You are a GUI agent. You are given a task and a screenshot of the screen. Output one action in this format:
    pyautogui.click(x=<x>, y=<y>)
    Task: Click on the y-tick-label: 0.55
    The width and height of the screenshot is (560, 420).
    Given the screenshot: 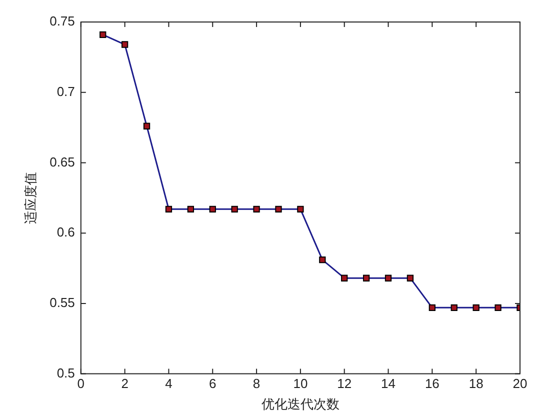 What is the action you would take?
    pyautogui.click(x=62, y=302)
    